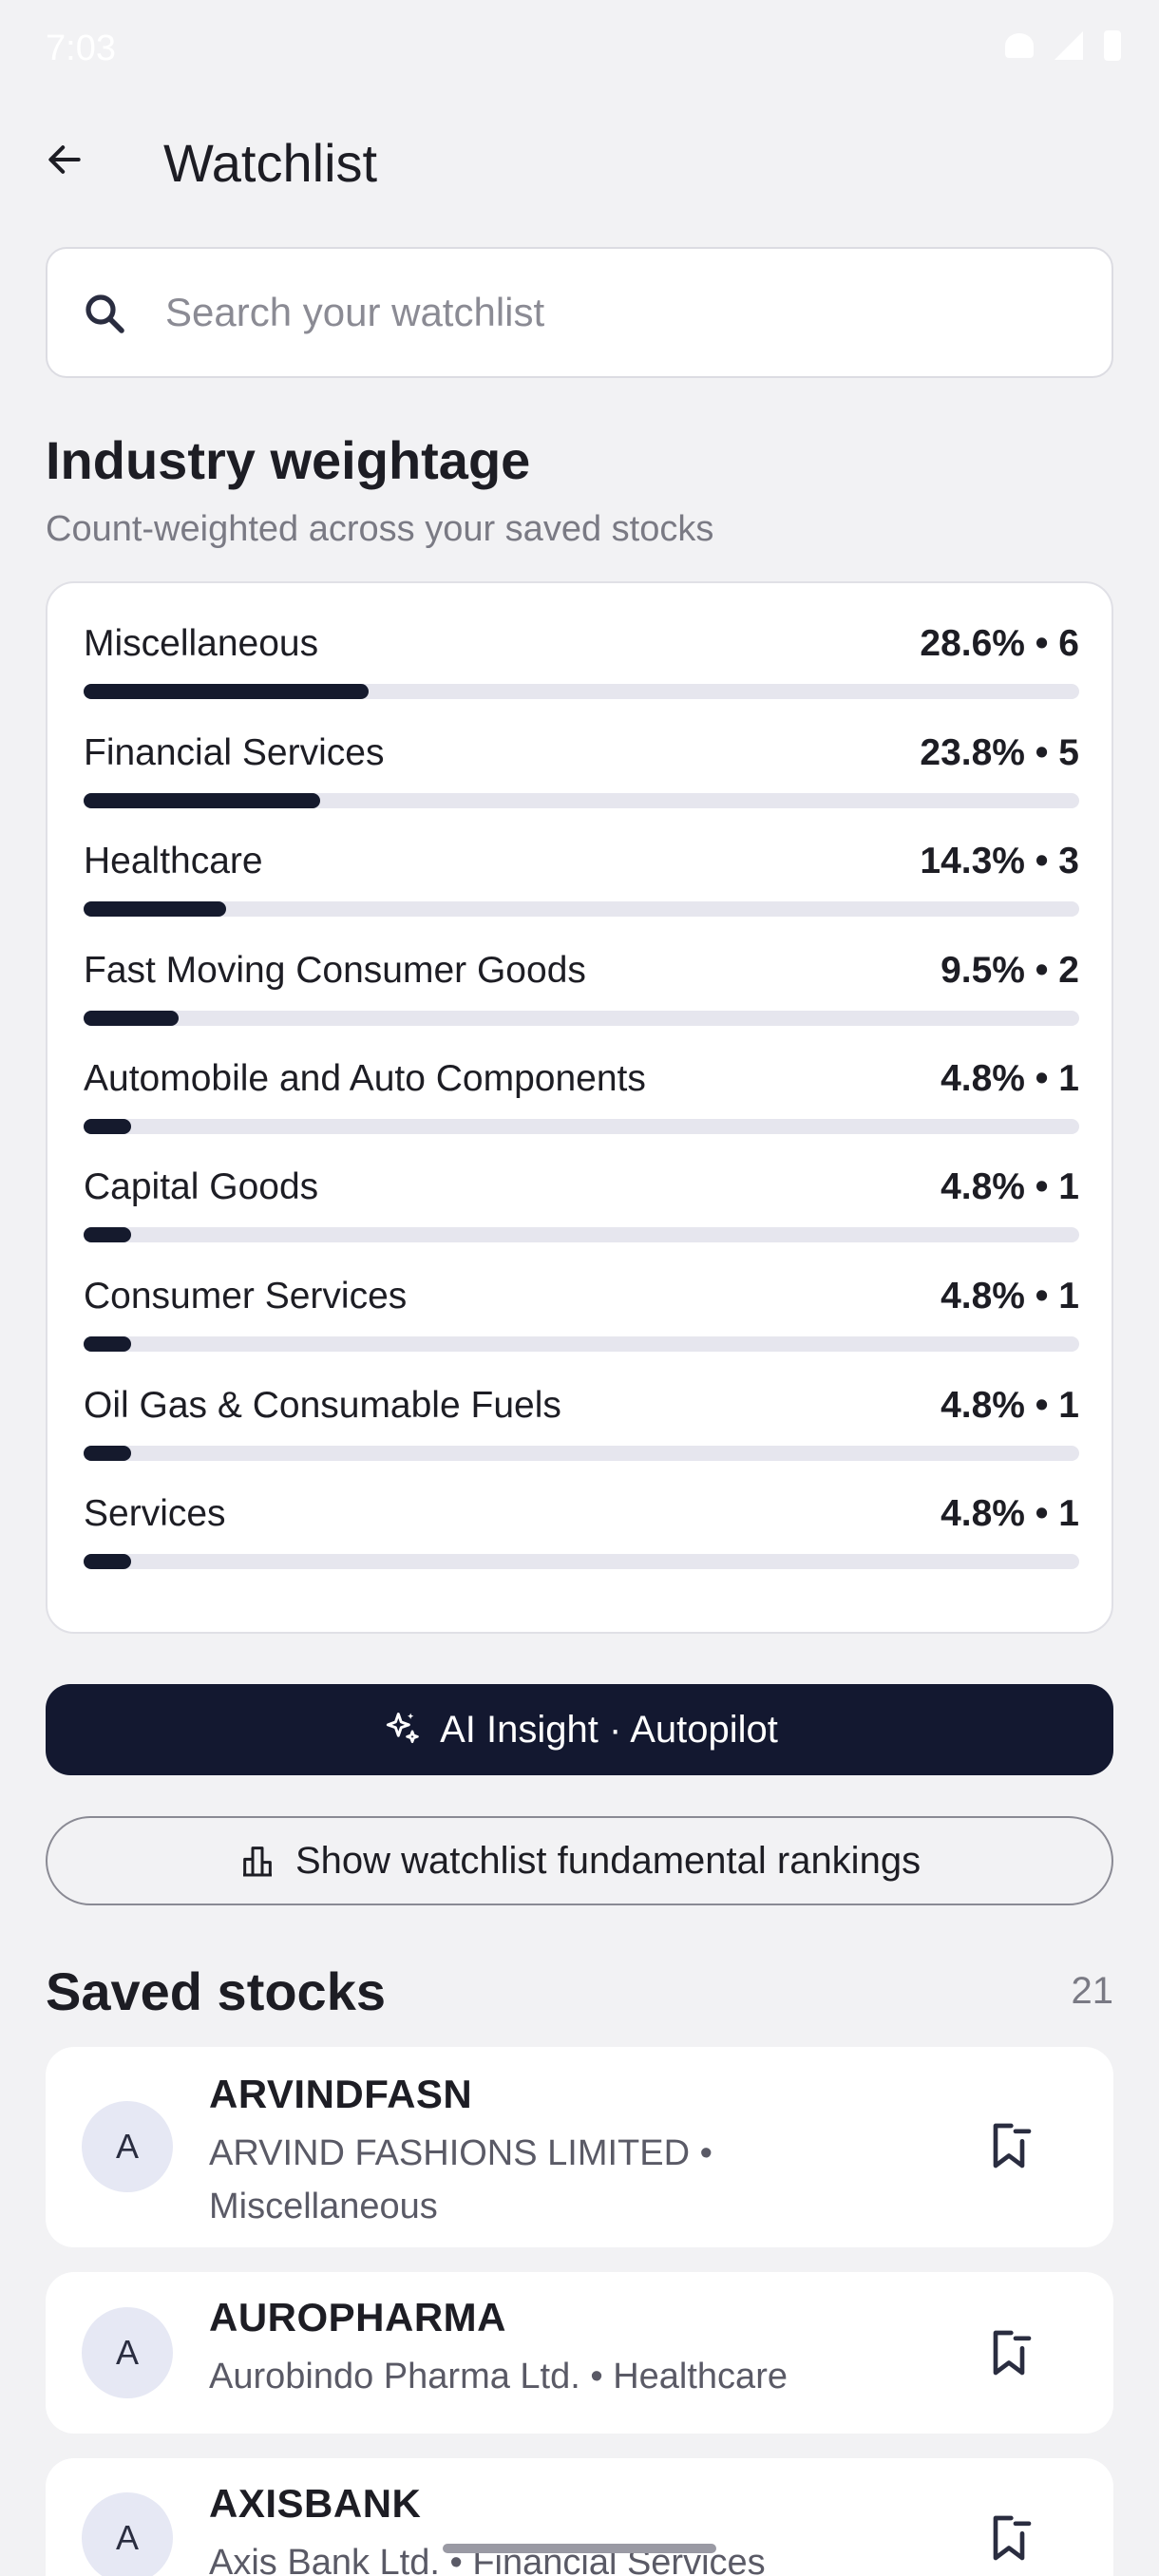  Describe the element at coordinates (402, 1728) in the screenshot. I see `sparkle-icon` at that location.